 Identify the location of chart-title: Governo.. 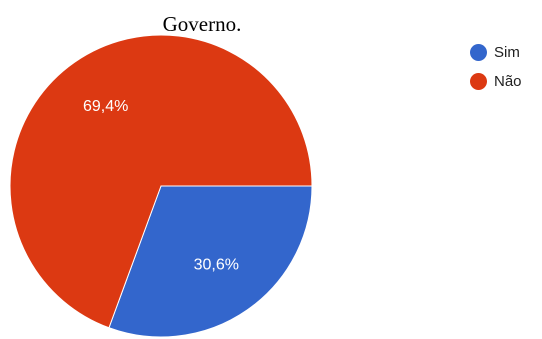
(202, 24).